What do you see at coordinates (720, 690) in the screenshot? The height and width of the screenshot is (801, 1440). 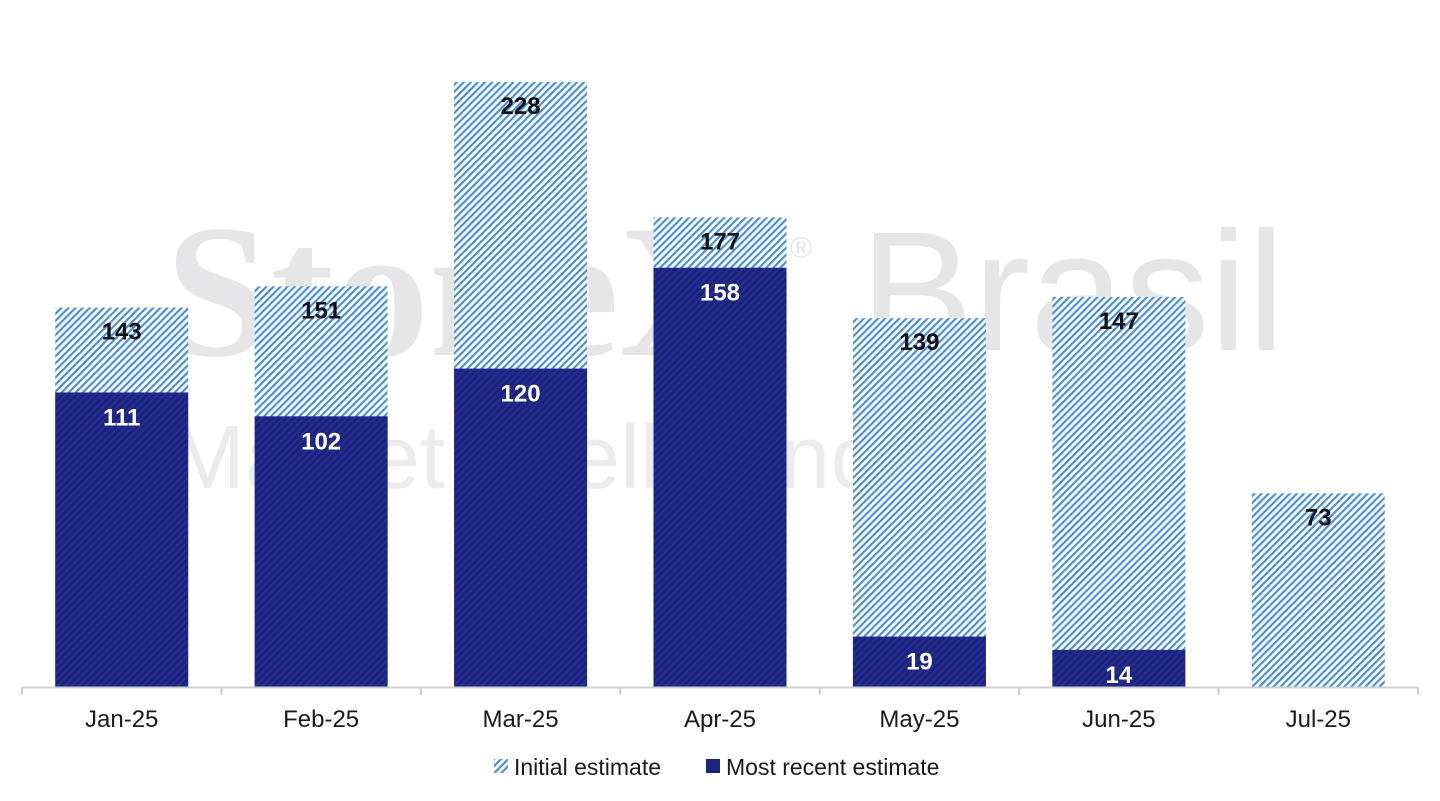 I see `x-axis` at bounding box center [720, 690].